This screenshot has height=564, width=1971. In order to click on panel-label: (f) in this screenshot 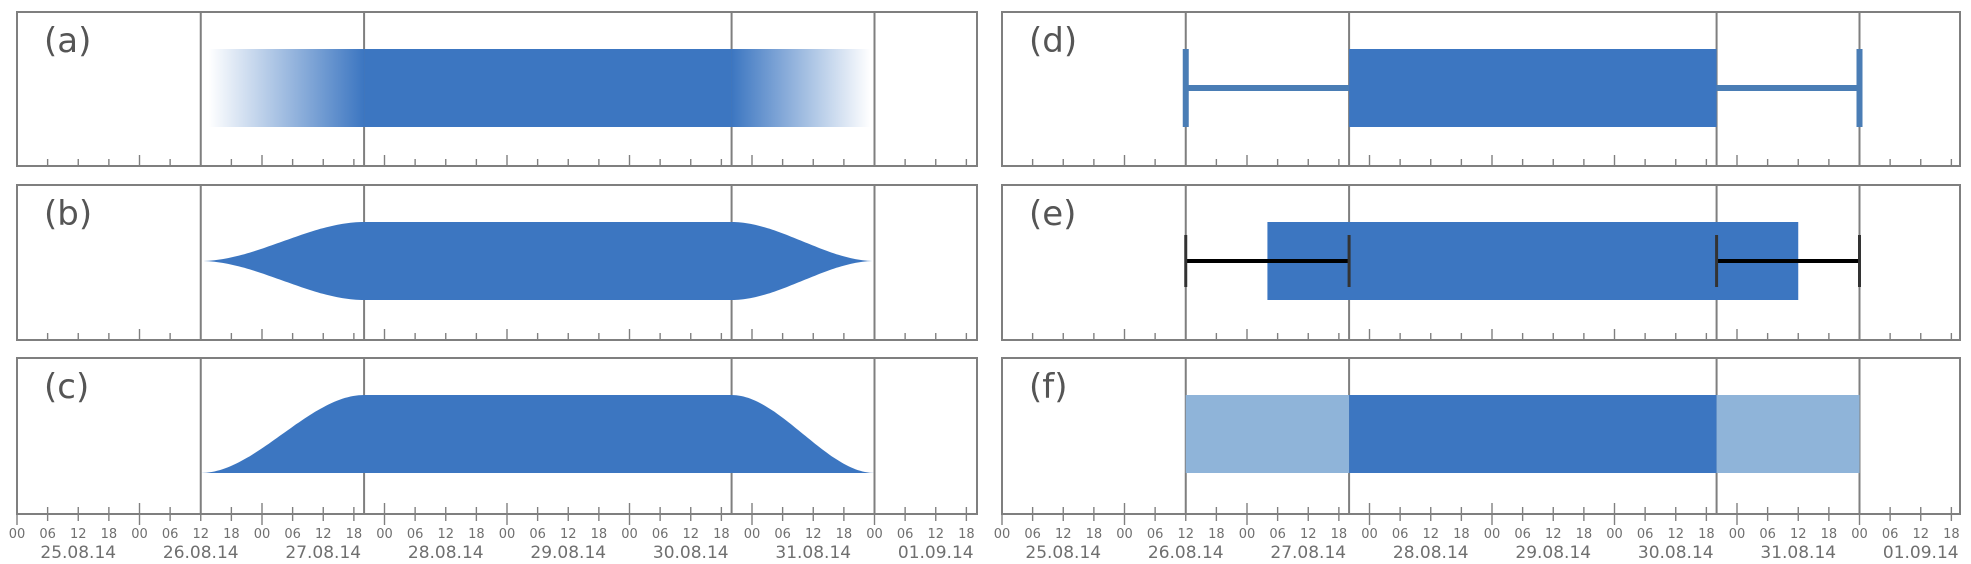, I will do `click(1048, 387)`.